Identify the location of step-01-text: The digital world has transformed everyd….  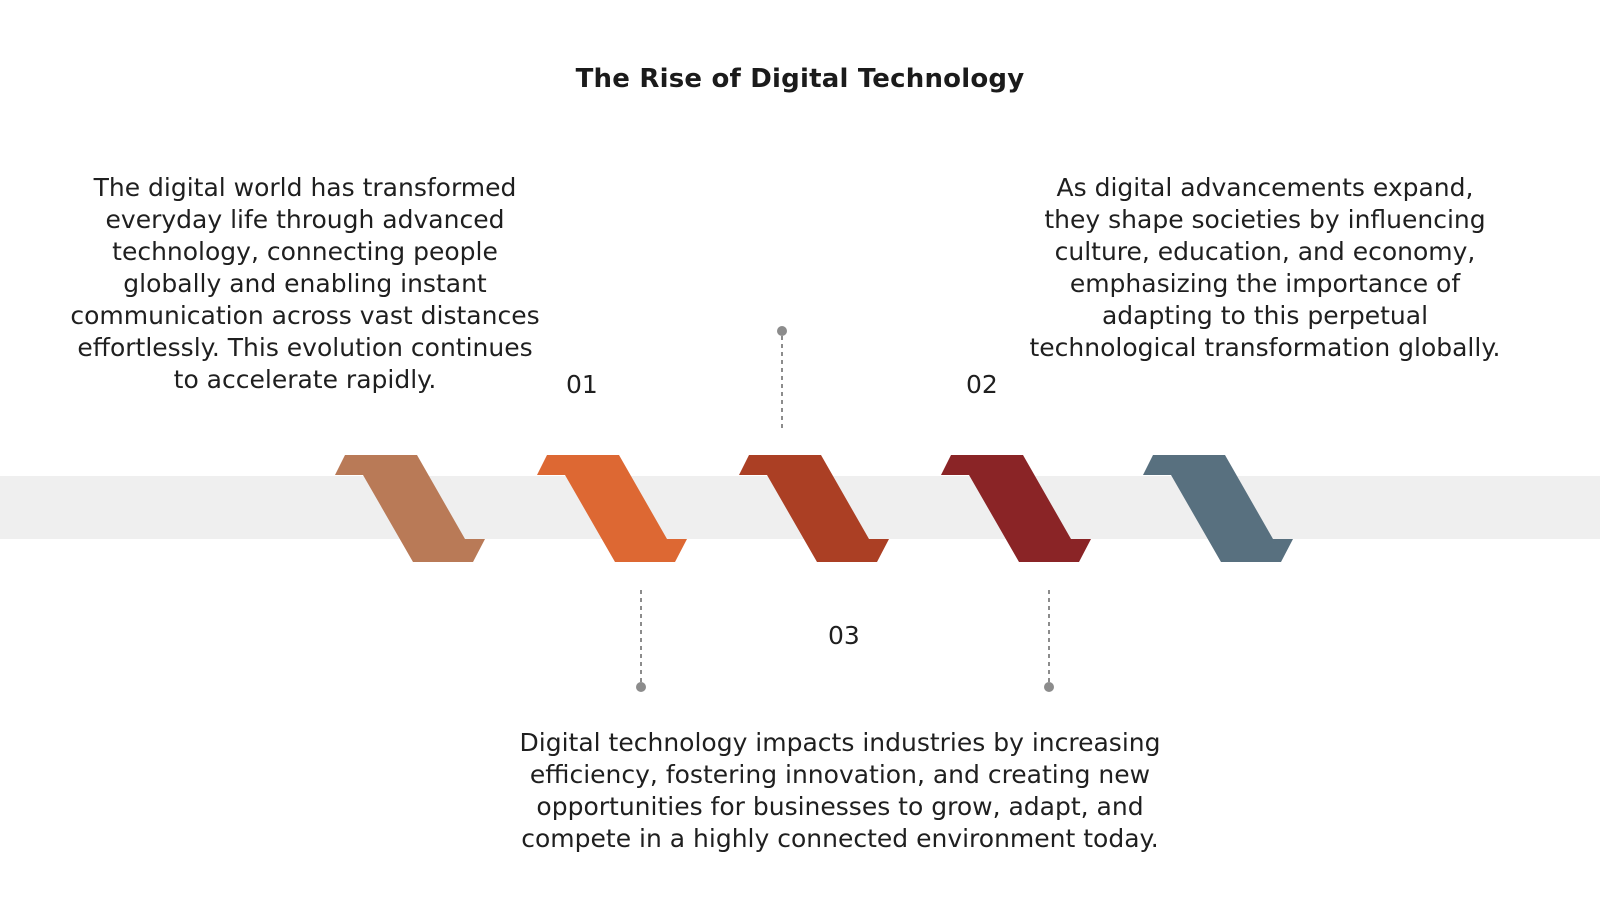
(305, 283).